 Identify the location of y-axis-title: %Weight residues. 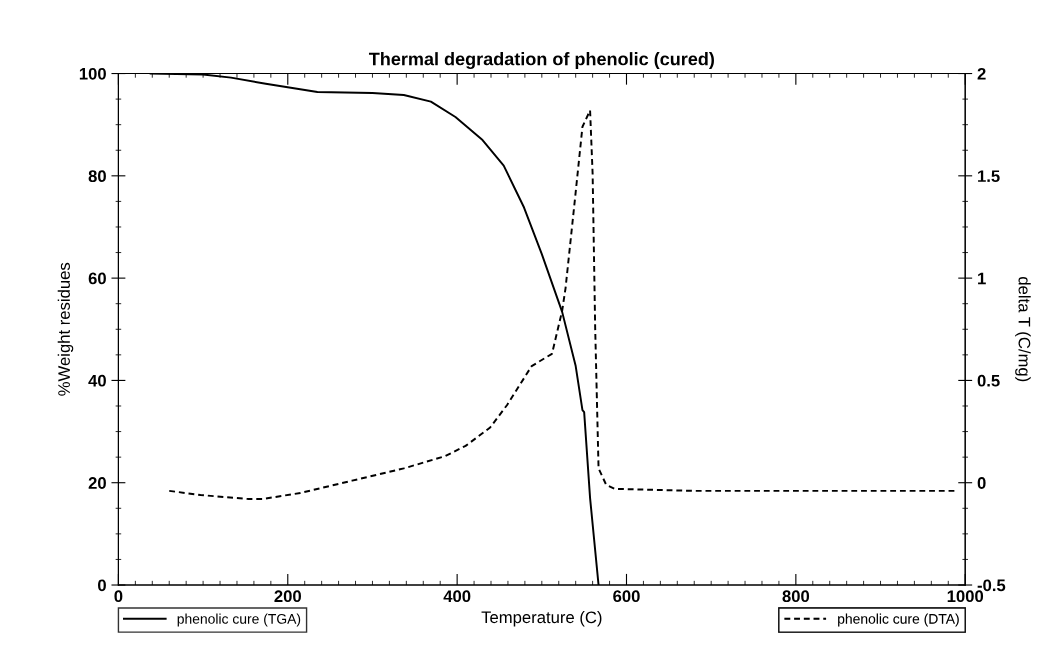
(65, 329).